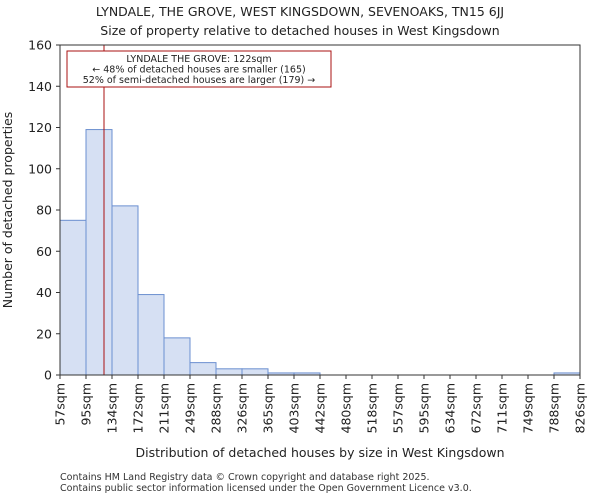 The image size is (600, 500). What do you see at coordinates (86, 404) in the screenshot?
I see `x-tick-label: 95sqm` at bounding box center [86, 404].